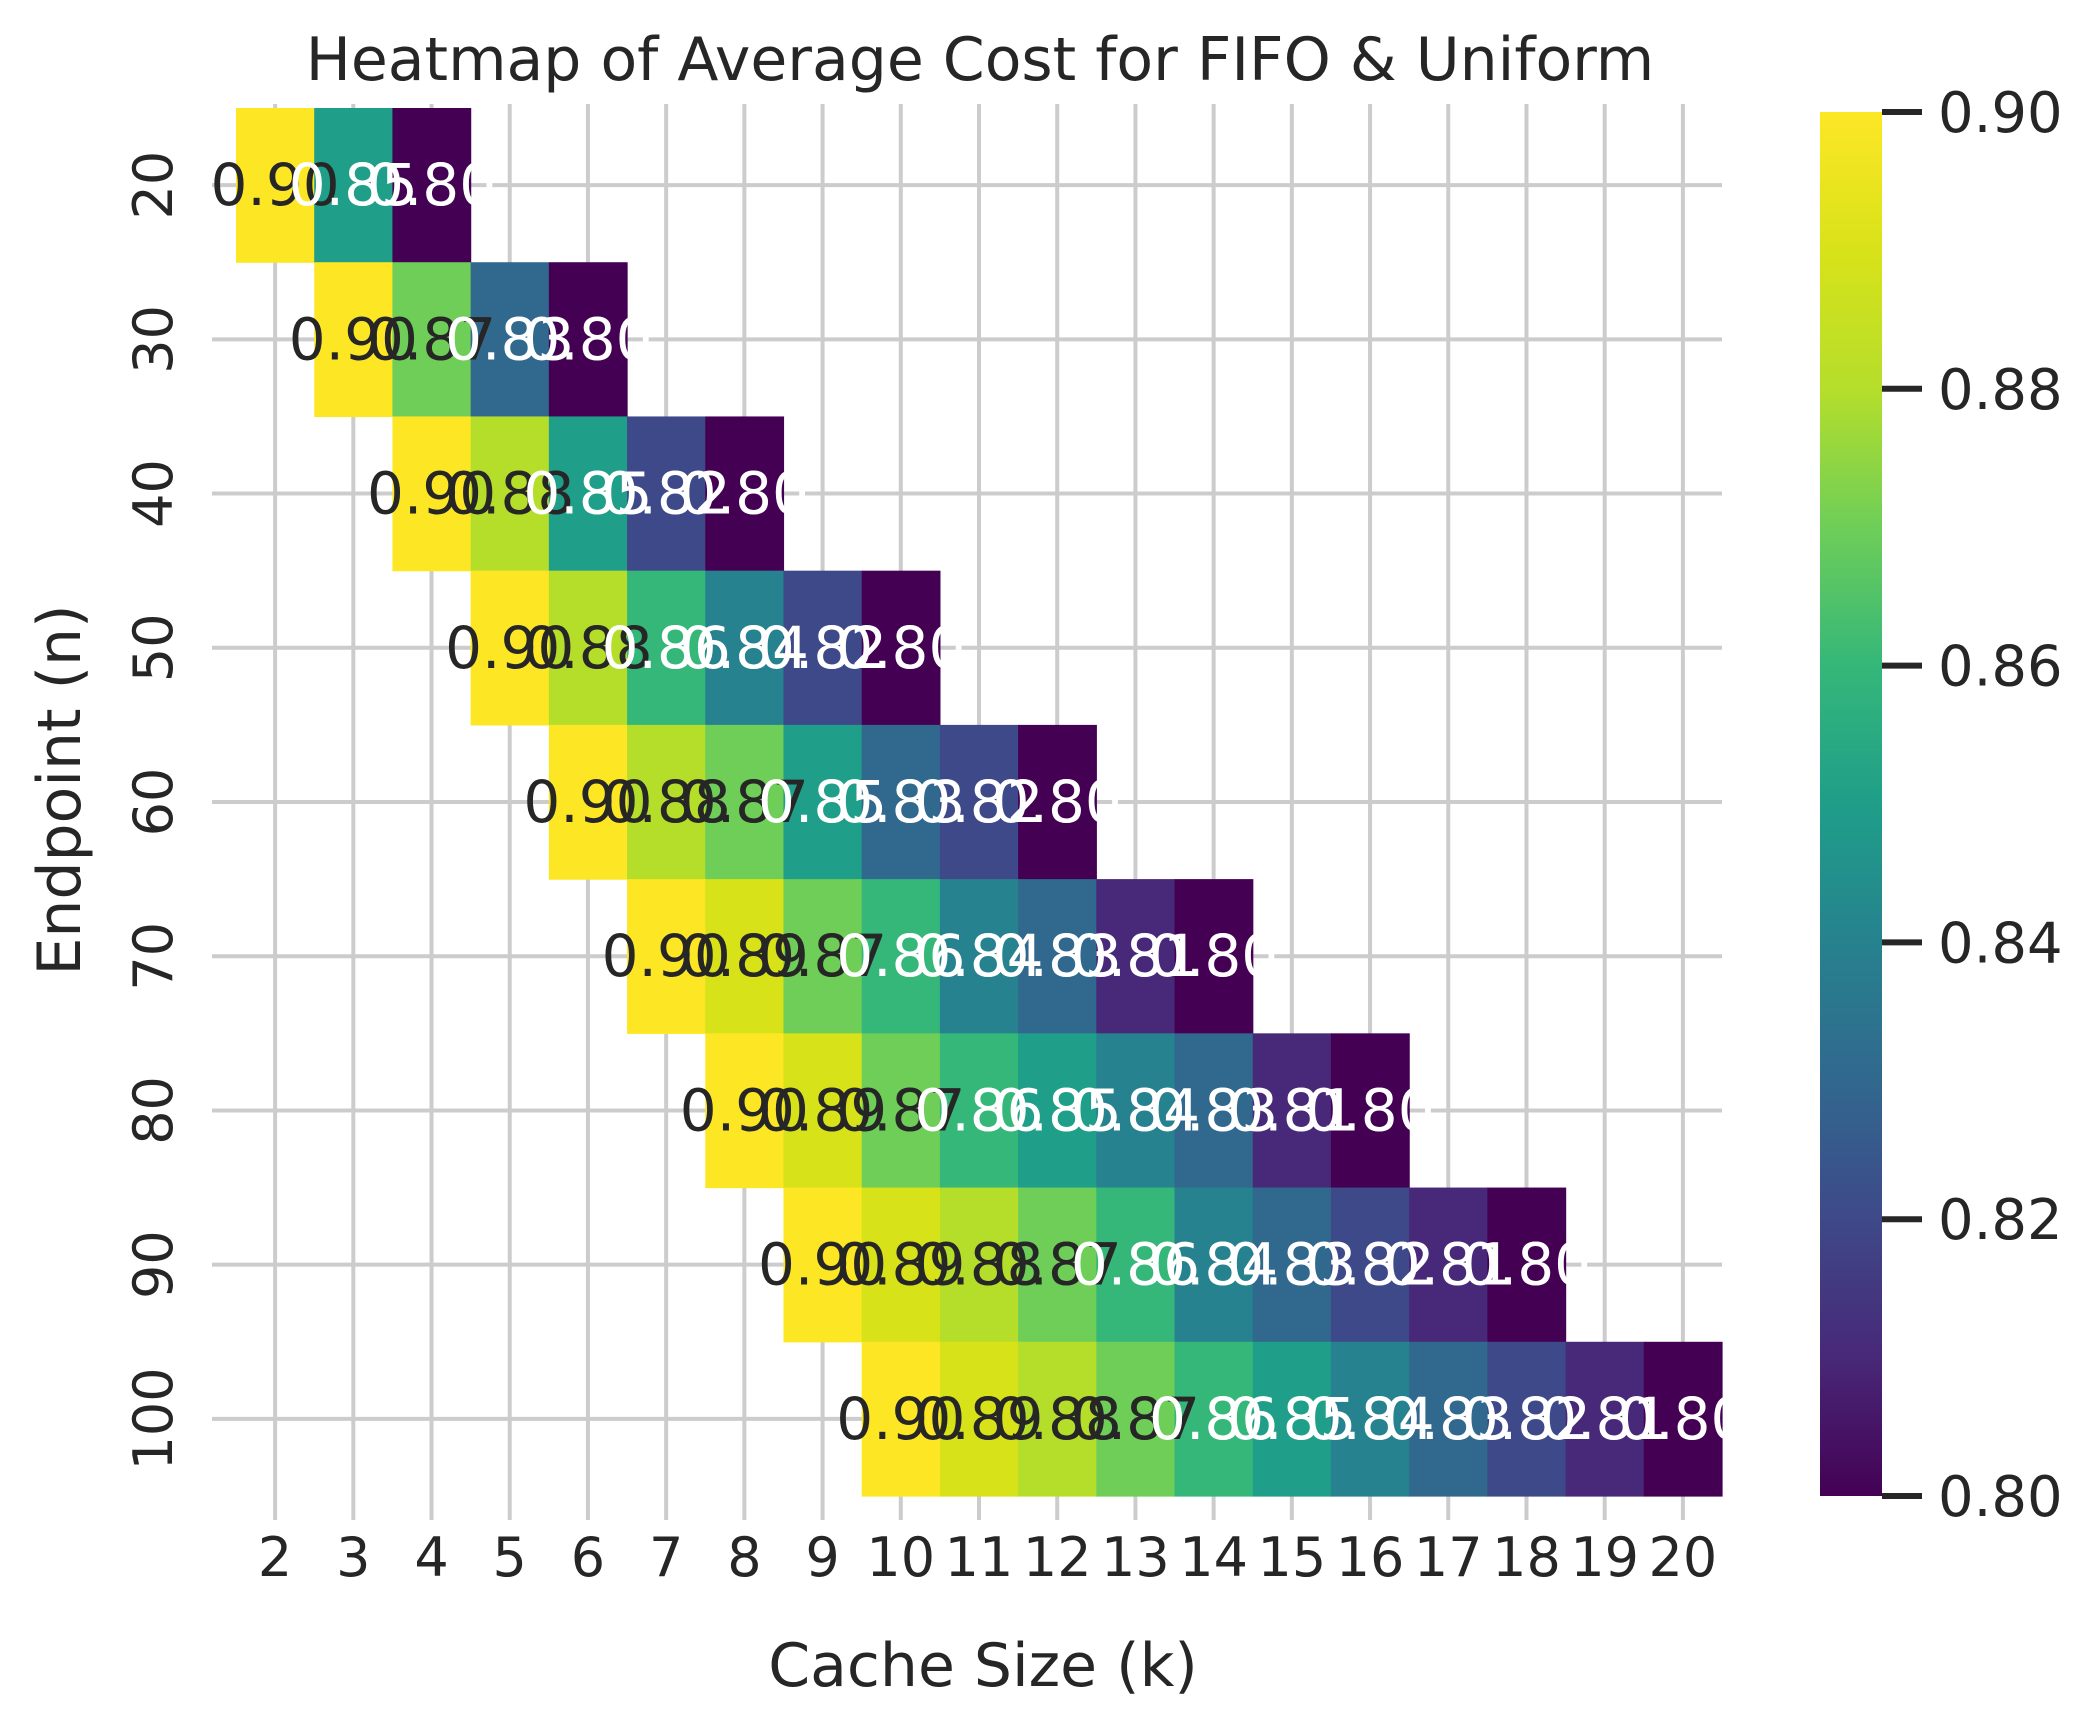 Image resolution: width=2100 pixels, height=1733 pixels. I want to click on y-tick-label: 70, so click(153, 956).